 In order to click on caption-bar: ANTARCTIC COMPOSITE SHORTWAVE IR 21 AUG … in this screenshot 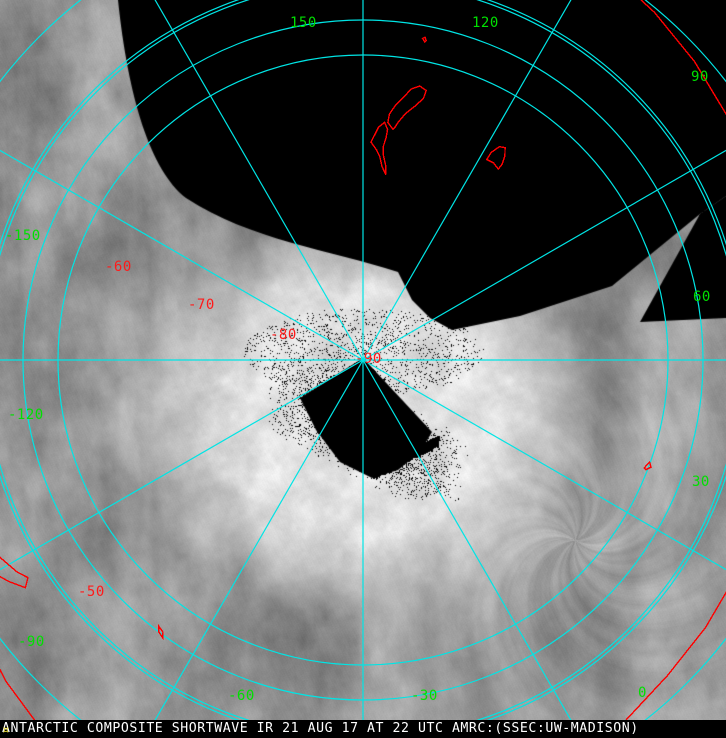, I will do `click(363, 729)`.